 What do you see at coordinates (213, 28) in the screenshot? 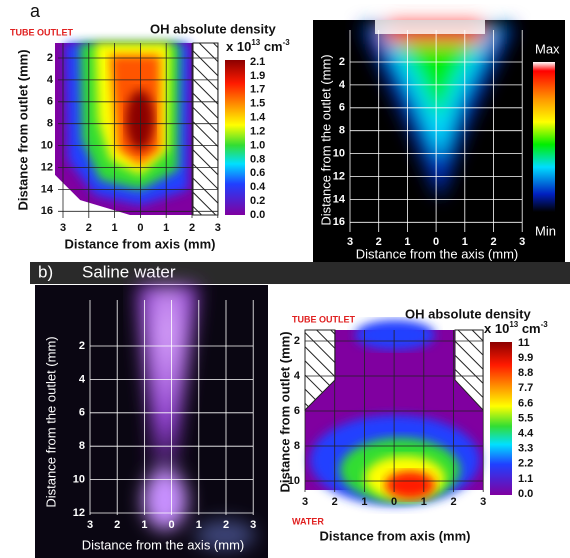
I see `colorbar-title: OH absolute density` at bounding box center [213, 28].